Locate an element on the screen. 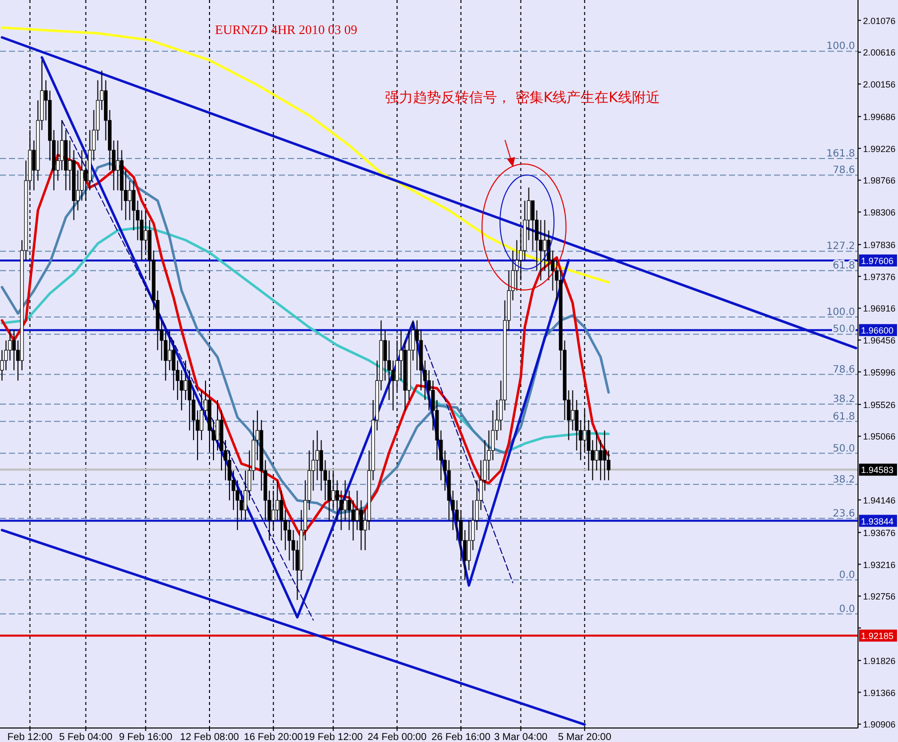 Image resolution: width=898 pixels, height=742 pixels. y-tick-label: 1.91366 is located at coordinates (879, 693).